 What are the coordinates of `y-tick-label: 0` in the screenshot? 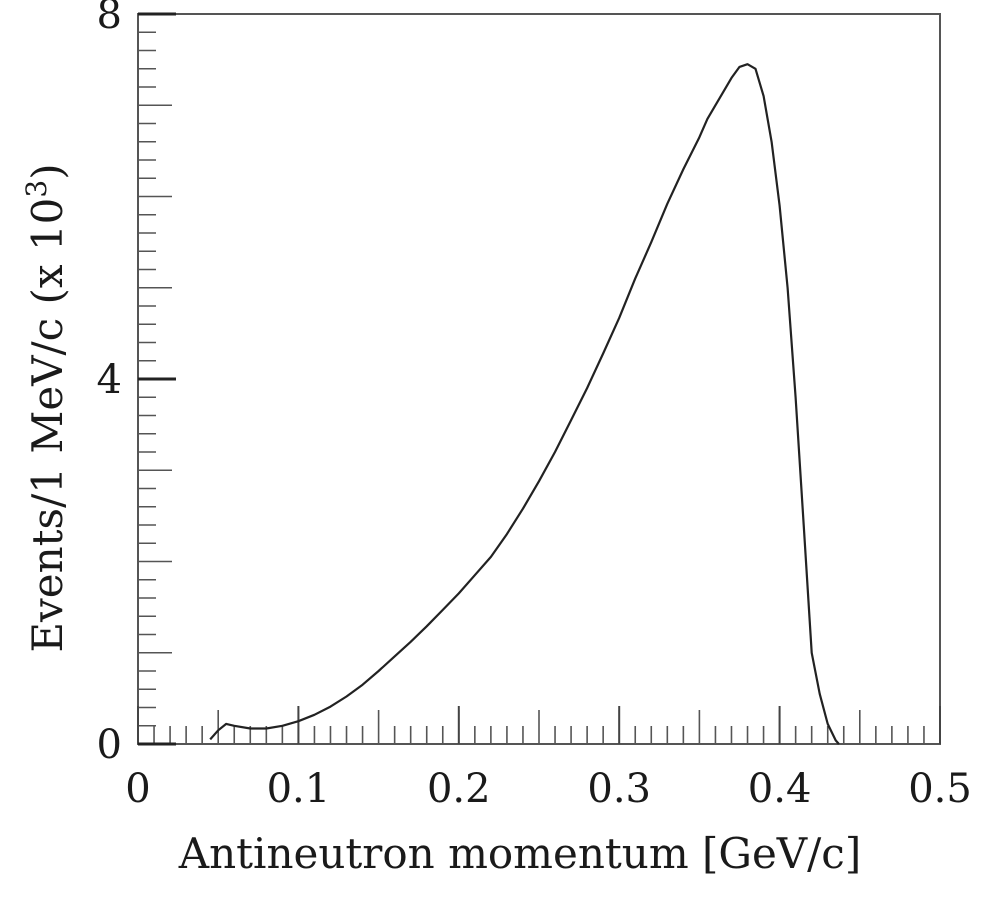 It's located at (109, 745).